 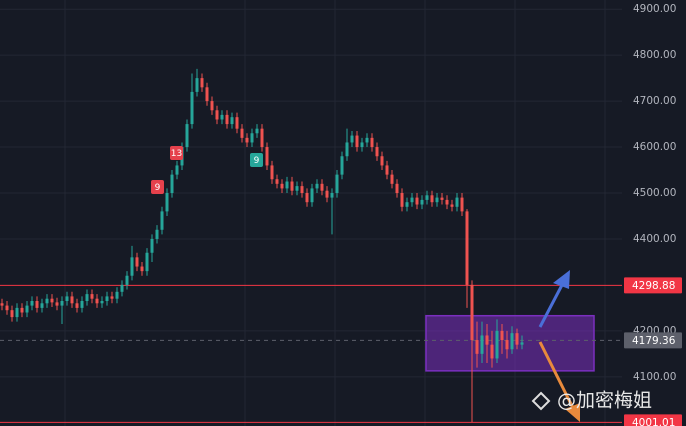 I want to click on y-tick-label: 4500.00, so click(x=654, y=193).